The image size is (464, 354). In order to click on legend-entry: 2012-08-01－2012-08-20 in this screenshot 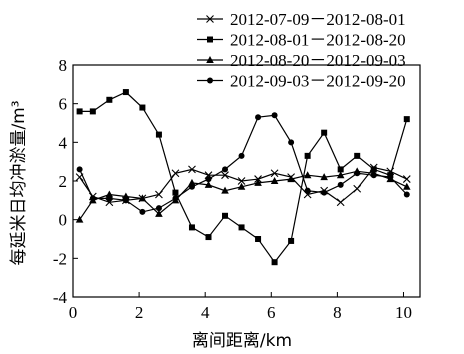, I will do `click(301, 40)`.